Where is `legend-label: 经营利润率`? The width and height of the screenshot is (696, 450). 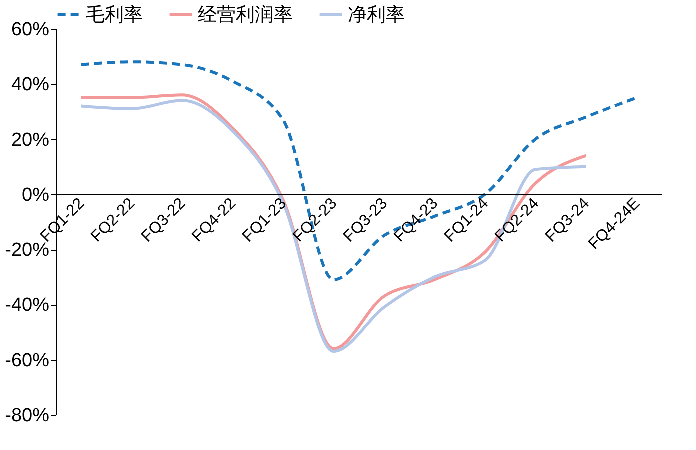 legend-label: 经营利润率 is located at coordinates (245, 15).